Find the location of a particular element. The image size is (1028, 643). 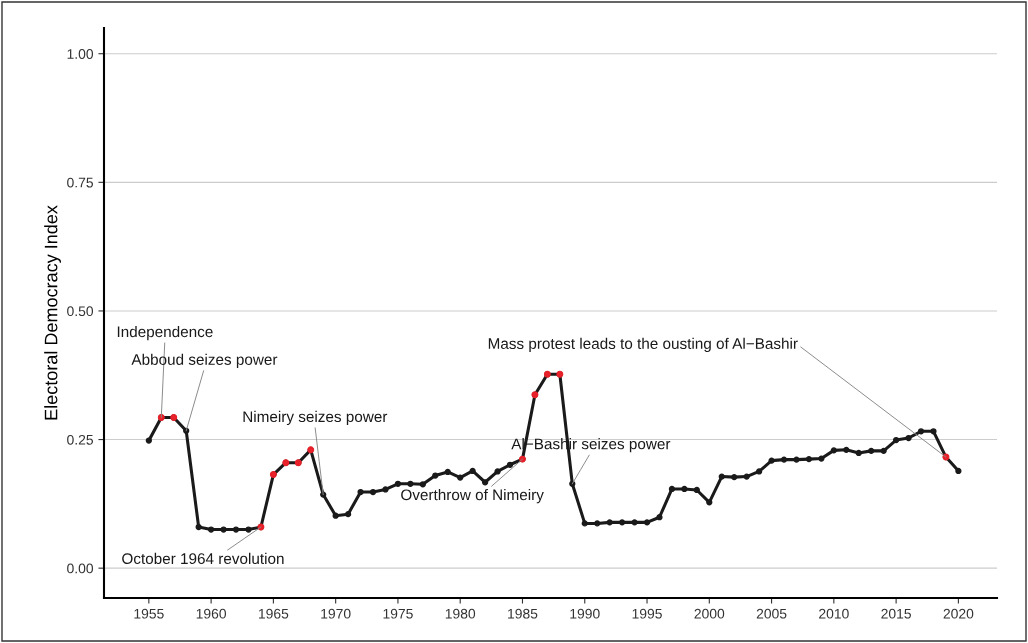

x-tick-label: 1995 is located at coordinates (647, 613).